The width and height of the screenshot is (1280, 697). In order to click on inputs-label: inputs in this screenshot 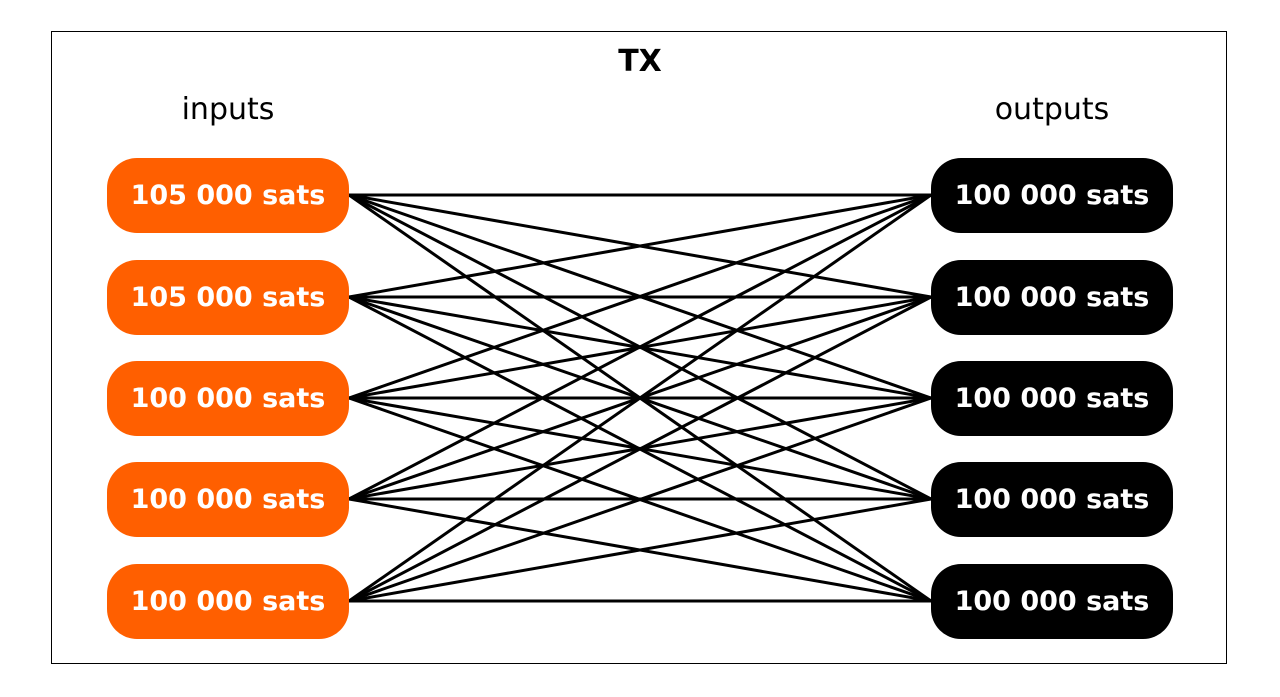, I will do `click(228, 109)`.